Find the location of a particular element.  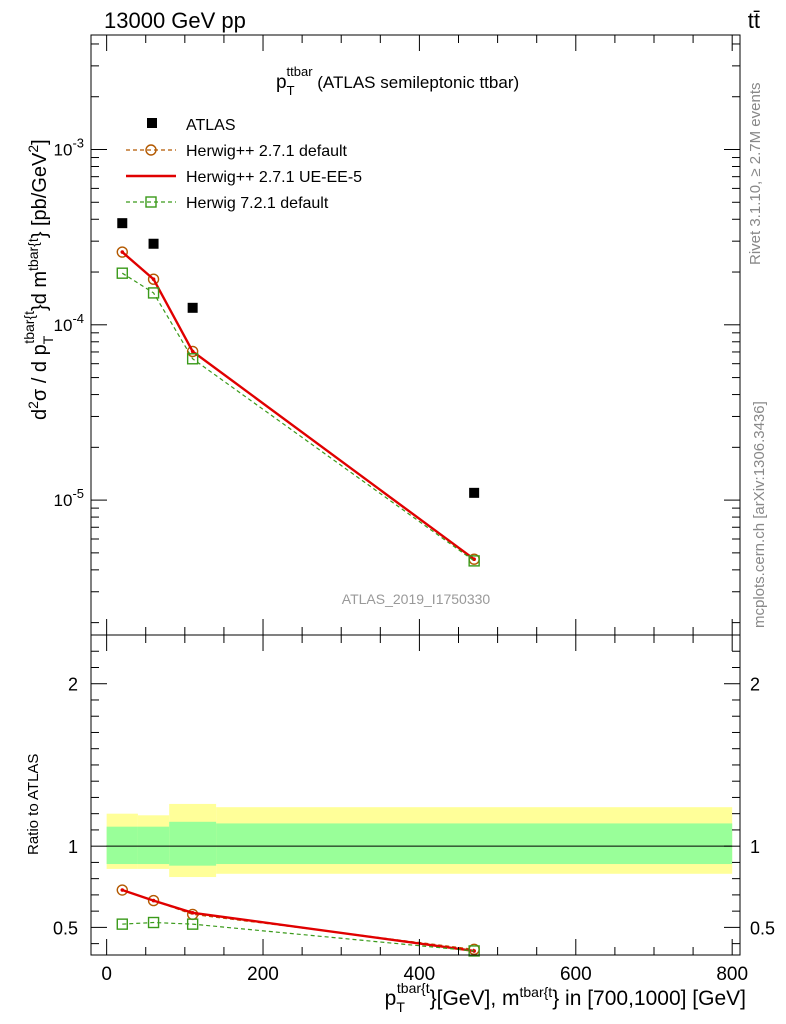

ratio-series is located at coordinates (298, 920).